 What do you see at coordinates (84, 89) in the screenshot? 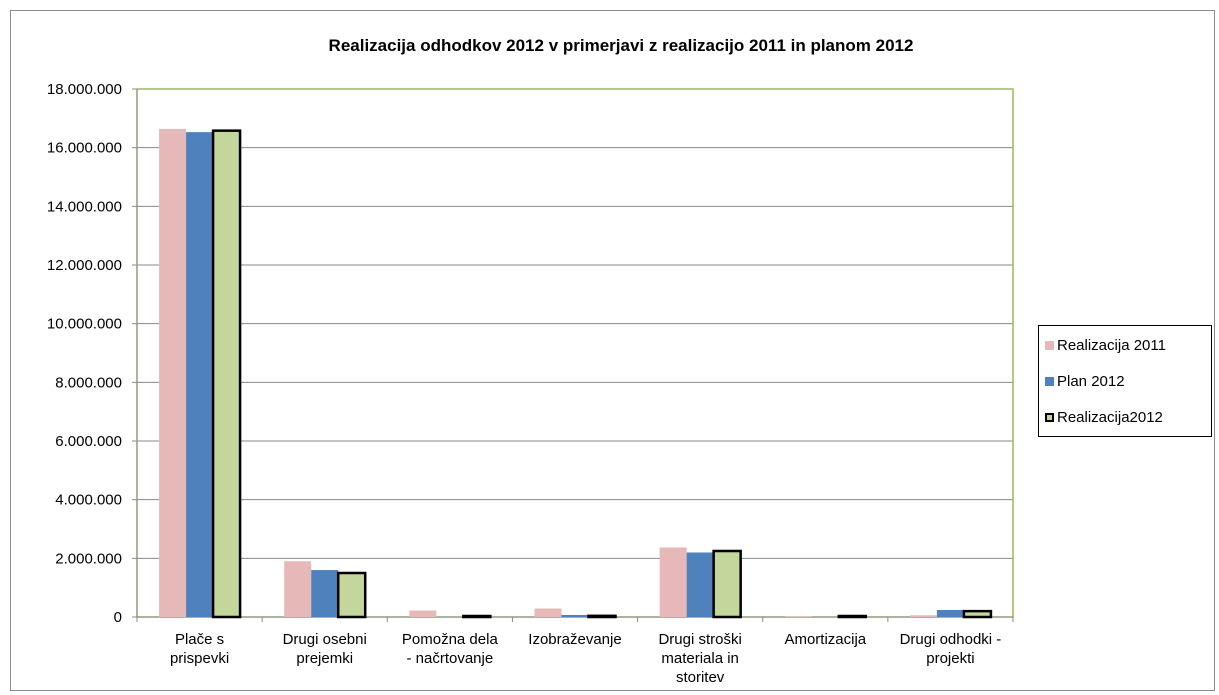
I see `y-tick-label: 18.000.000` at bounding box center [84, 89].